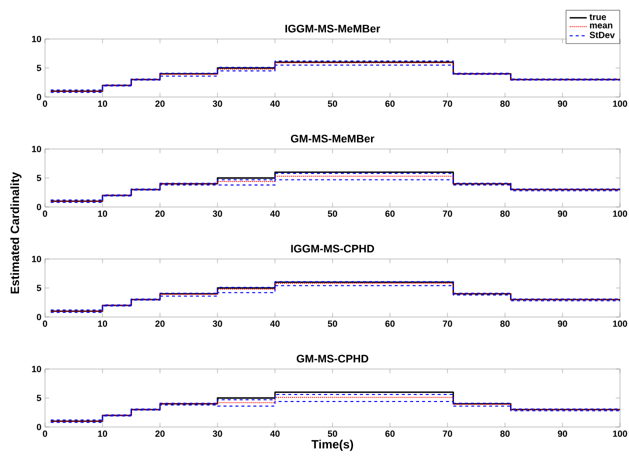  Describe the element at coordinates (602, 35) in the screenshot. I see `legend-label: StDev` at that location.